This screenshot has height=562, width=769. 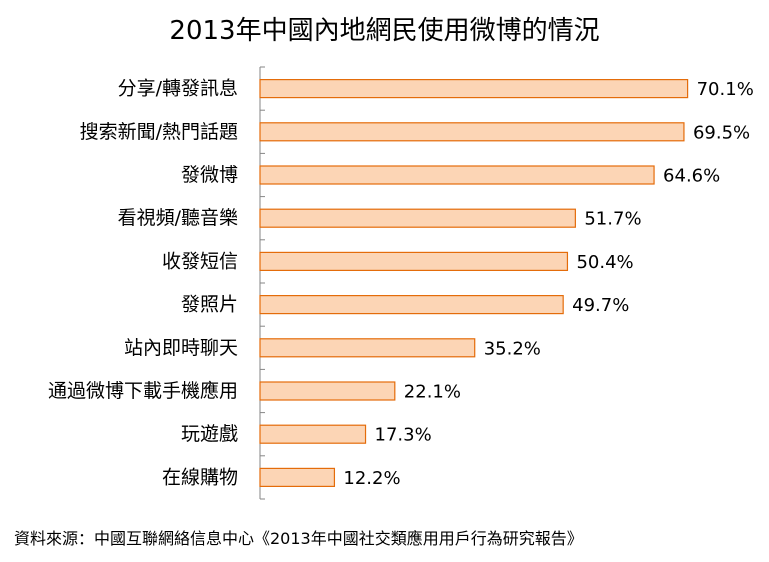 I want to click on category-label: 玩遊戲, so click(x=209, y=434).